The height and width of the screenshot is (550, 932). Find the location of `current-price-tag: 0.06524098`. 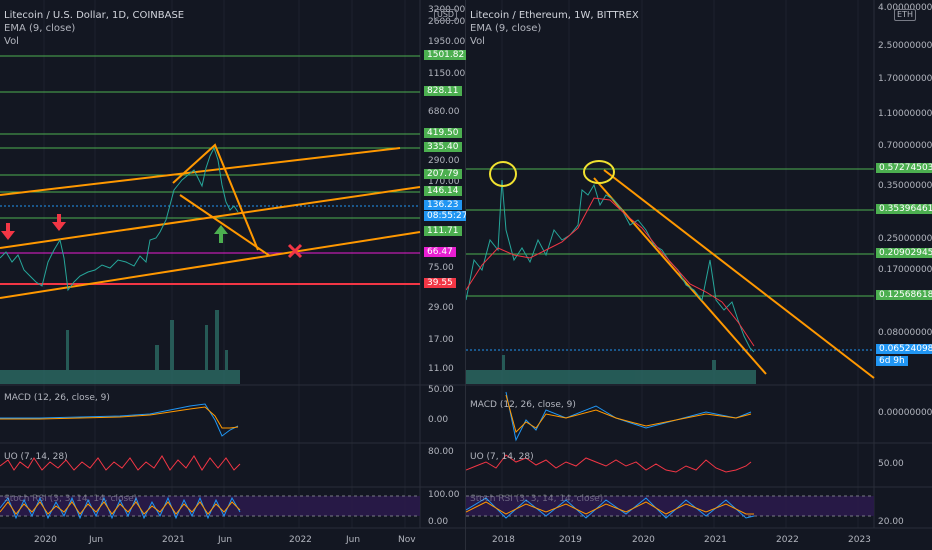

current-price-tag: 0.06524098 is located at coordinates (904, 349).